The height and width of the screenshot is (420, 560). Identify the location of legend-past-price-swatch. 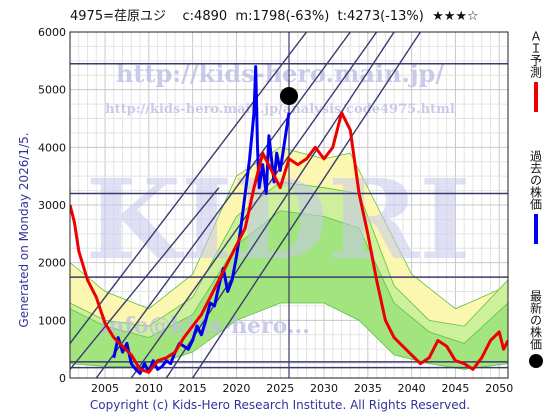
(536, 229).